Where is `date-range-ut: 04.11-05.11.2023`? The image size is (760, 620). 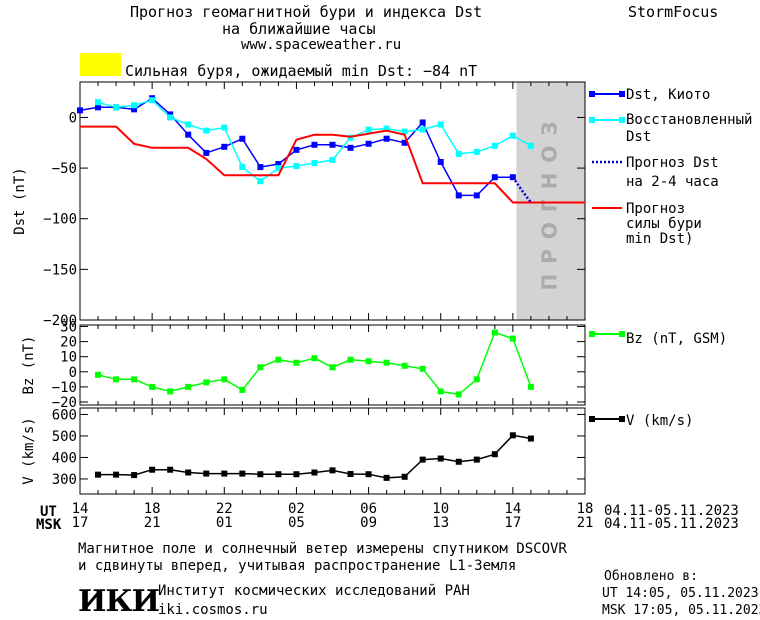 date-range-ut: 04.11-05.11.2023 is located at coordinates (671, 511).